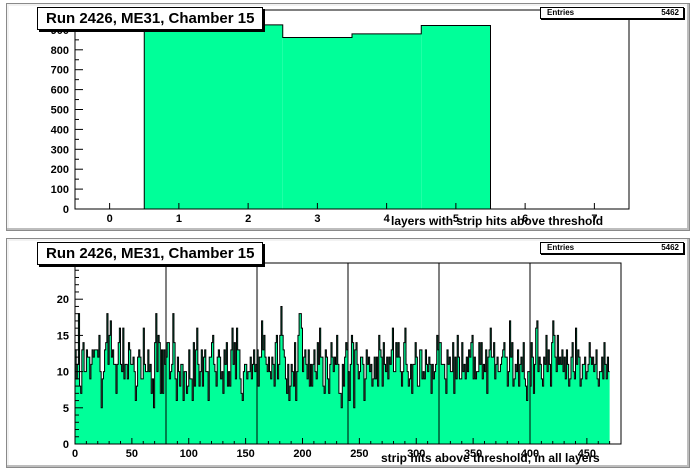 The height and width of the screenshot is (472, 696). I want to click on y-tick-label-5: 5, so click(66, 409).